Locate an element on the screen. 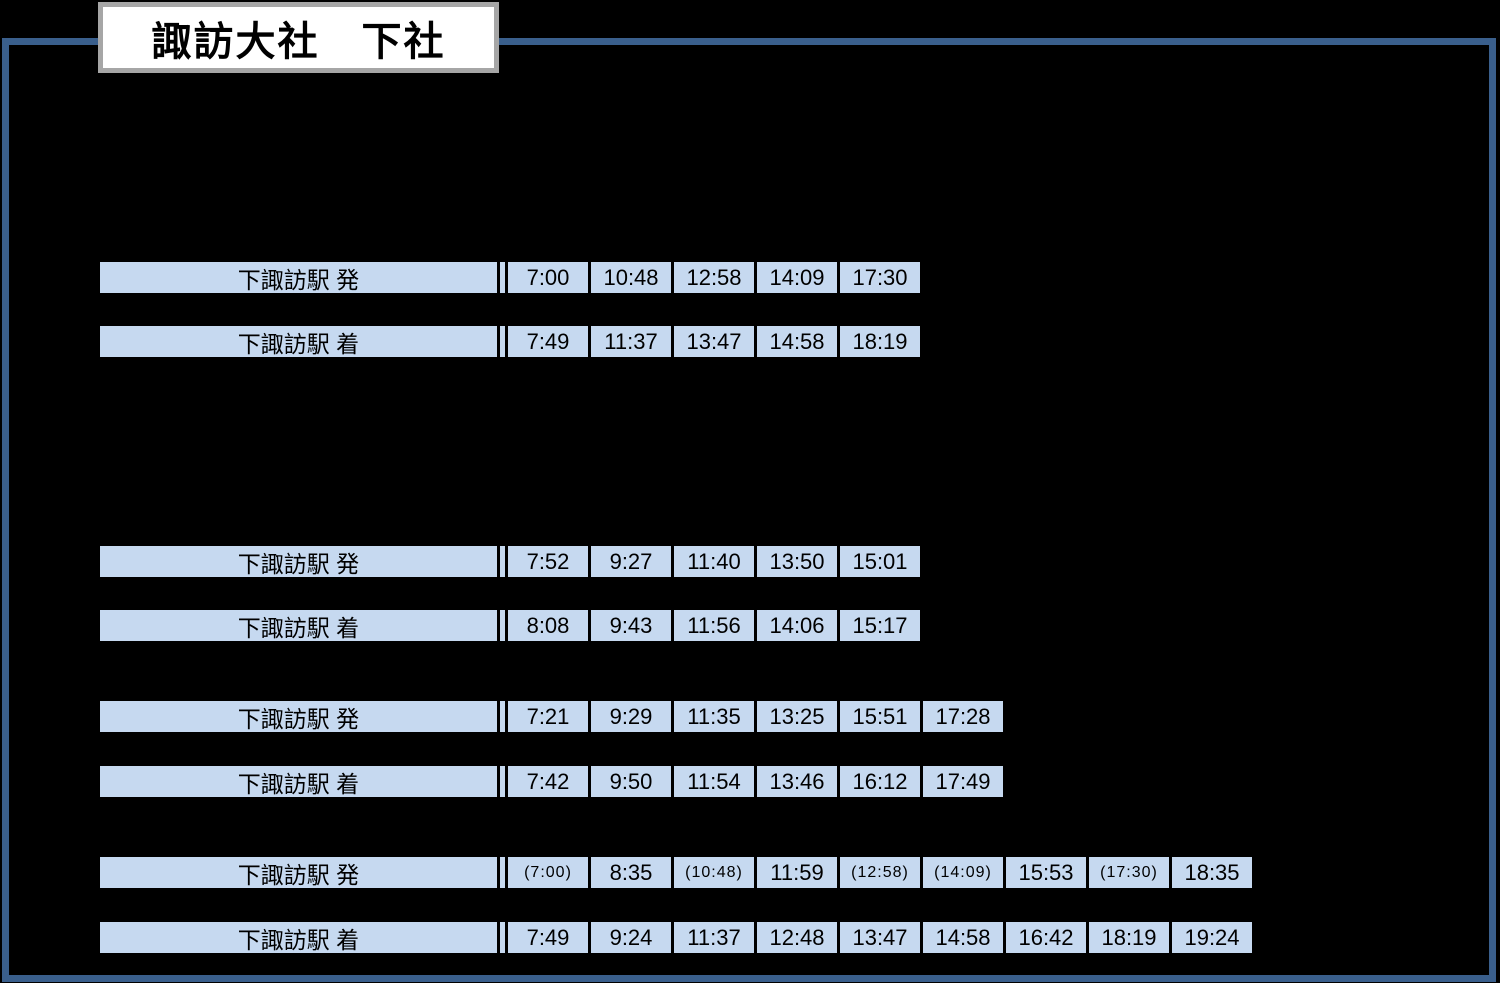 The height and width of the screenshot is (983, 1500). time-cell: 17:30 is located at coordinates (880, 277).